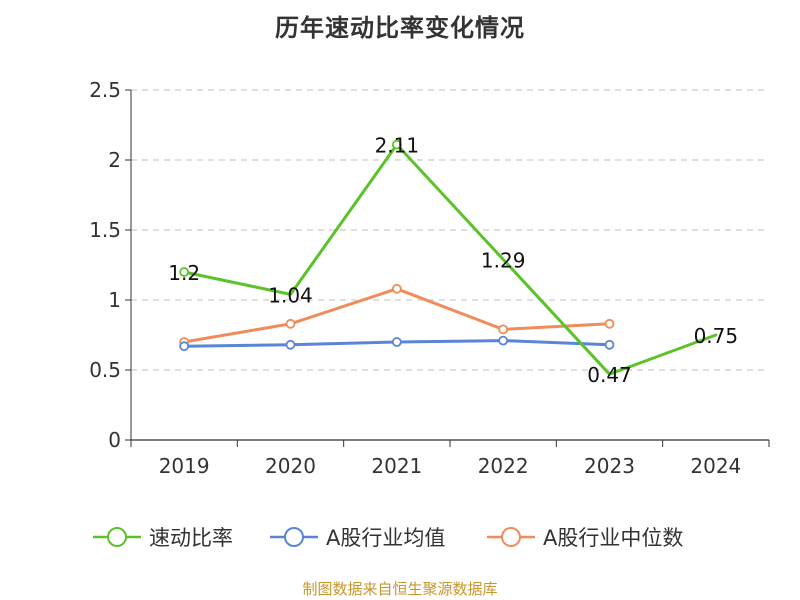 This screenshot has height=600, width=800. Describe the element at coordinates (400, 589) in the screenshot. I see `source-note: 制图数据来自恒生聚源数据库` at that location.